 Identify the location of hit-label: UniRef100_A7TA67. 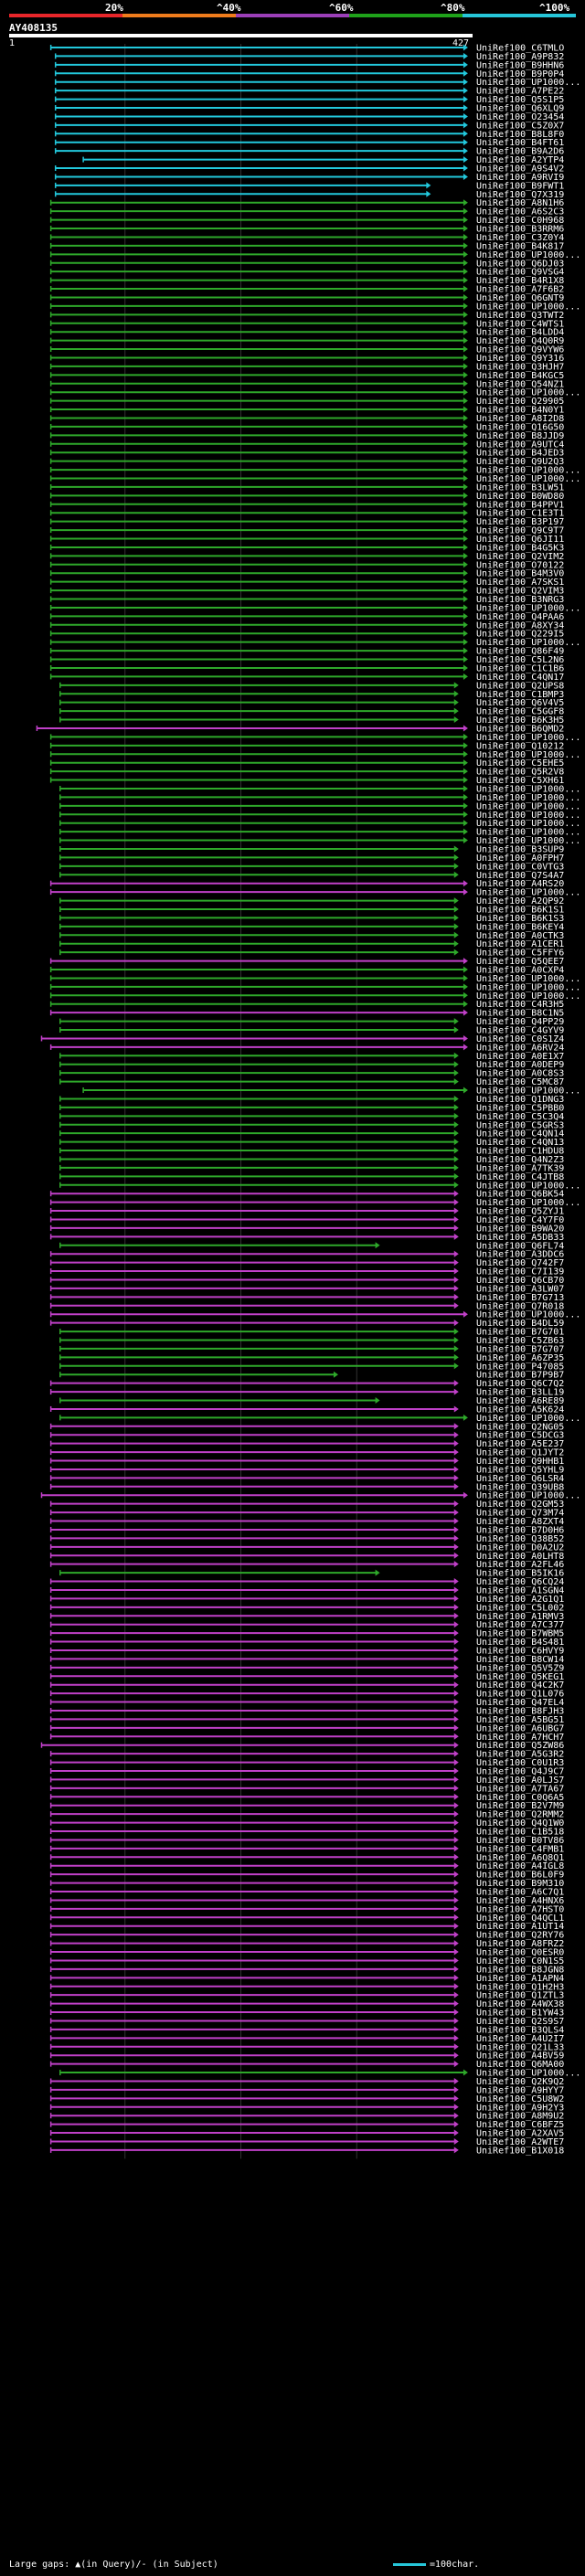
(520, 1789).